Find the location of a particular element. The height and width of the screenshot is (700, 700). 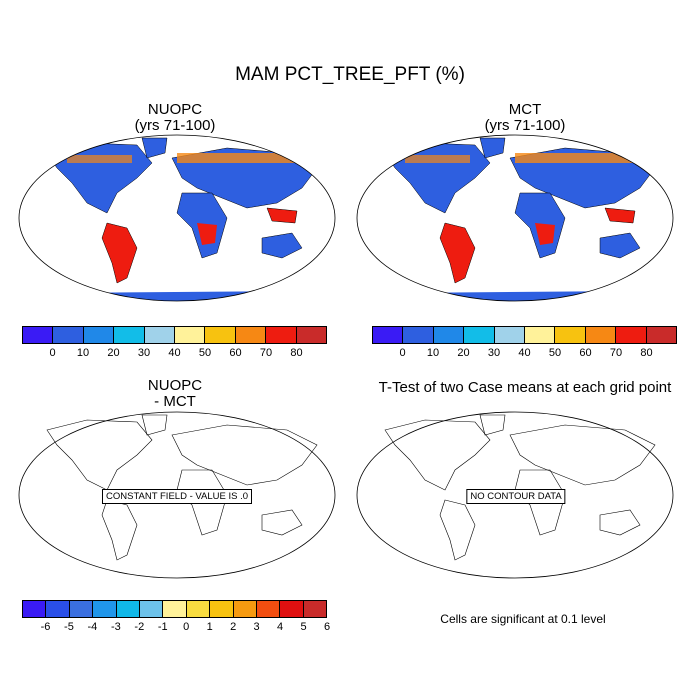

panel-title-line: MCT is located at coordinates (525, 109).